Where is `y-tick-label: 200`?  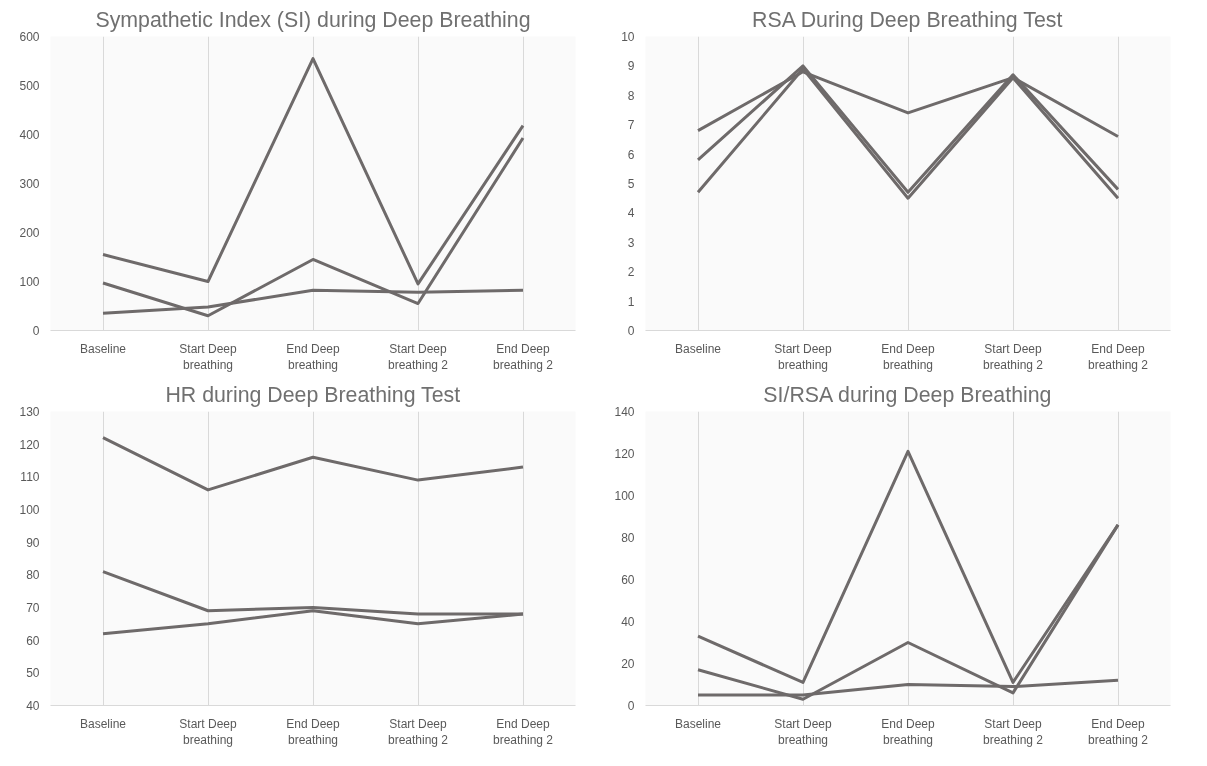
y-tick-label: 200 is located at coordinates (29, 233).